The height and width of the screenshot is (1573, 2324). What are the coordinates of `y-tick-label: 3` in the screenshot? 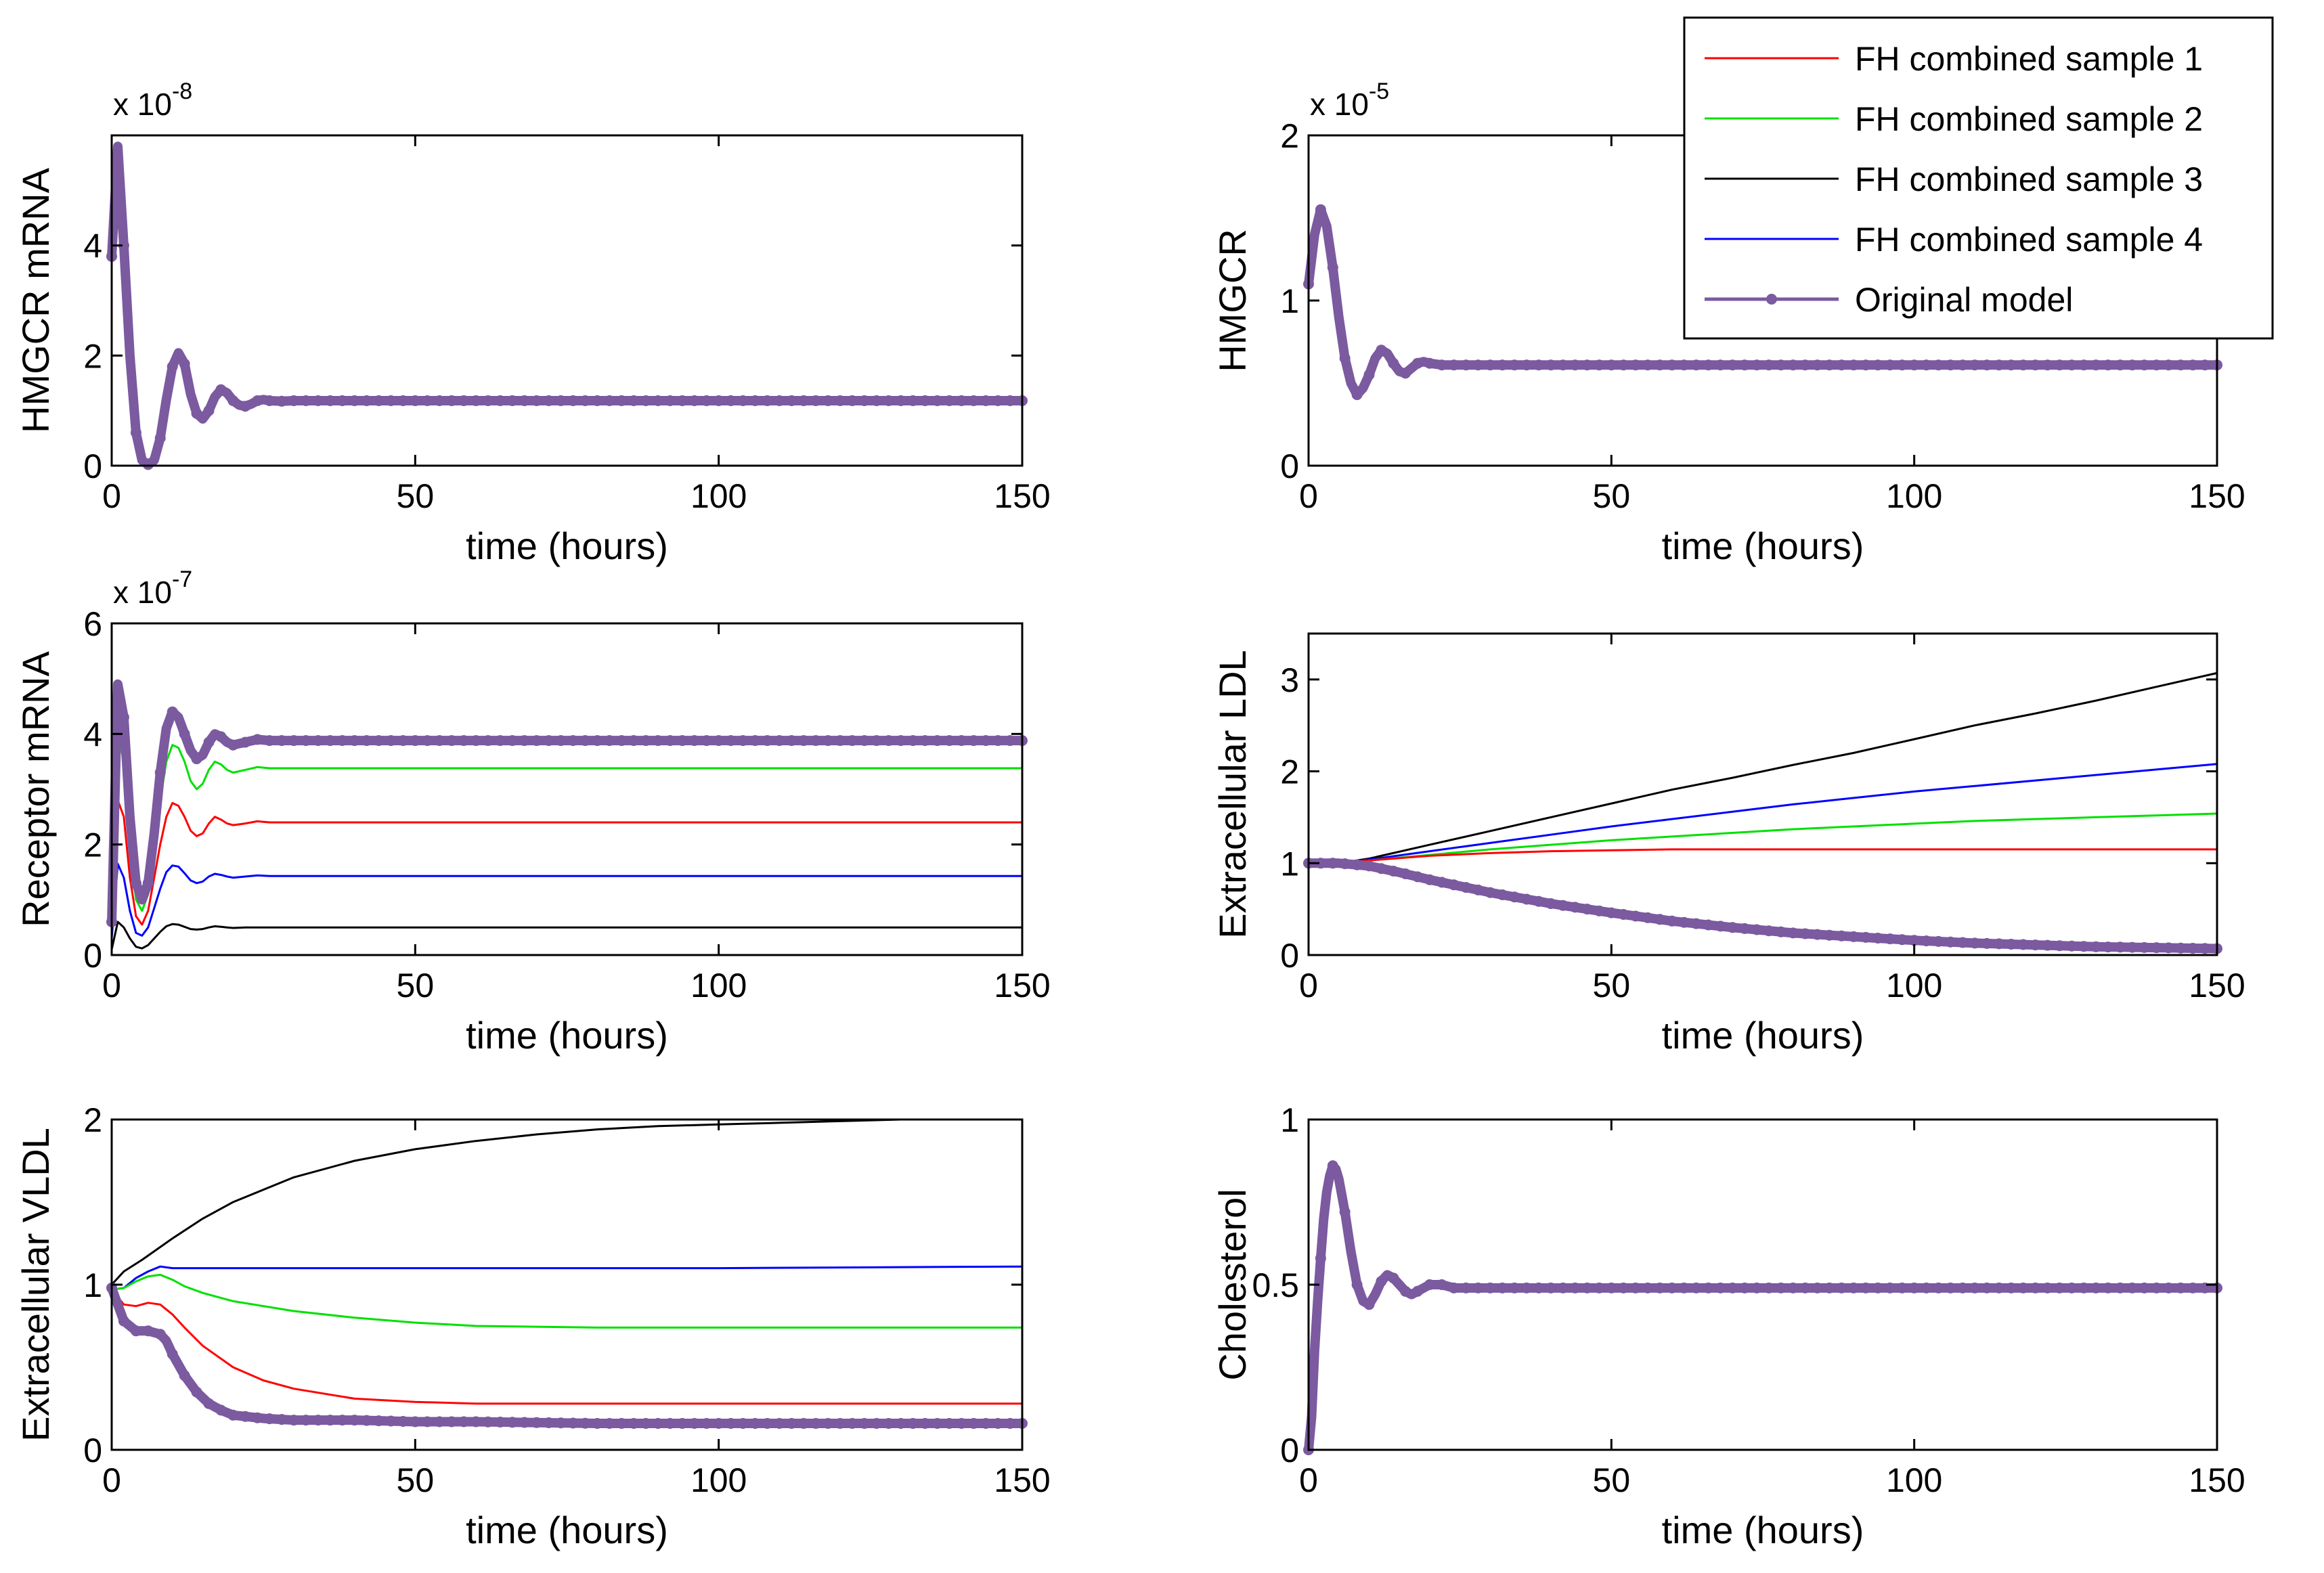 It's located at (1290, 680).